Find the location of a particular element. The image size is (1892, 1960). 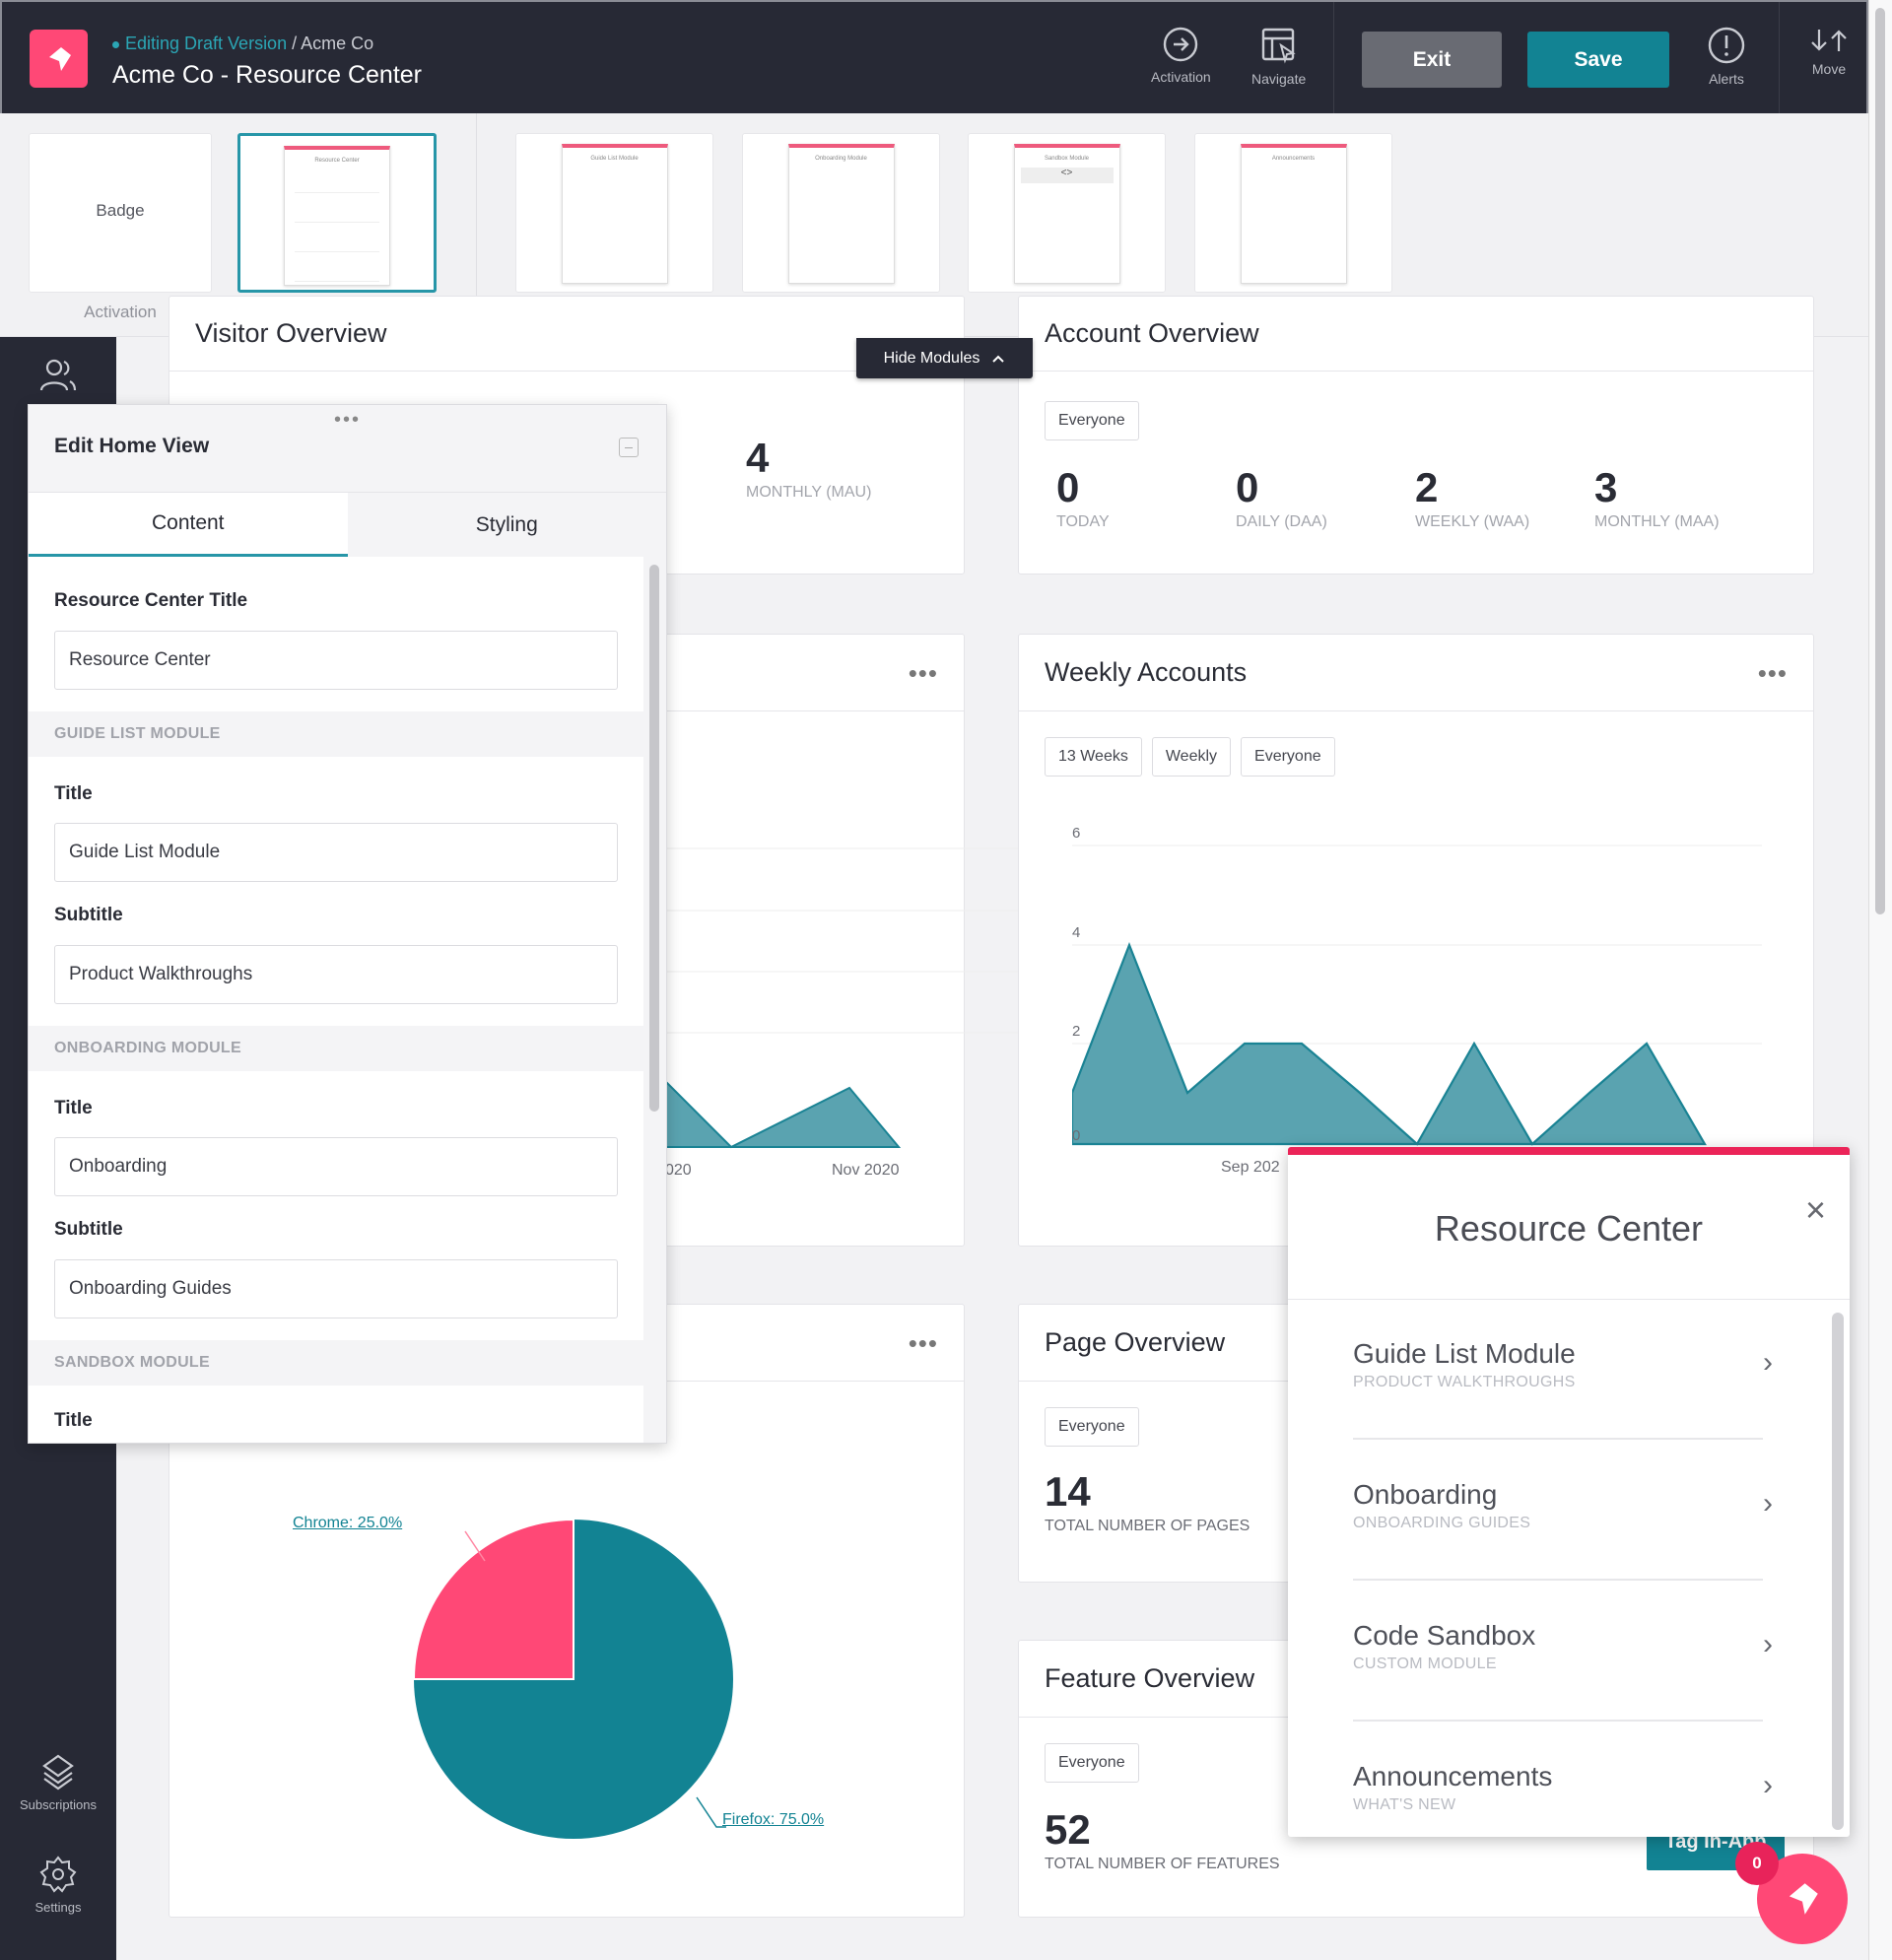

home-view-thumbnail: Resource Center is located at coordinates (337, 216).